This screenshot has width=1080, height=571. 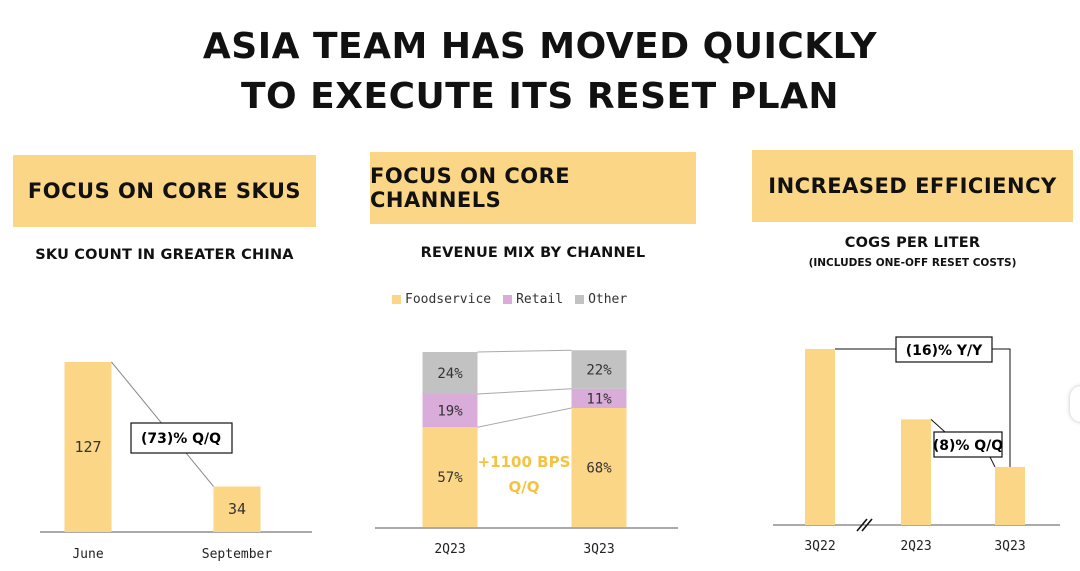 What do you see at coordinates (524, 487) in the screenshot?
I see `mix-annotation-qq: Q/Q` at bounding box center [524, 487].